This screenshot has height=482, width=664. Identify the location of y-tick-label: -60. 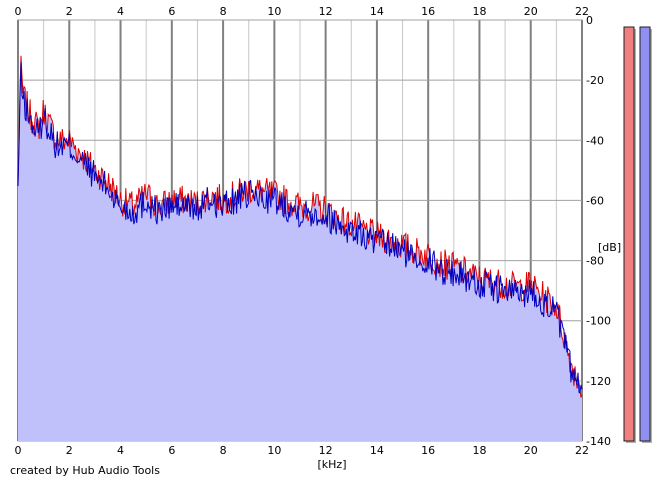
(595, 200).